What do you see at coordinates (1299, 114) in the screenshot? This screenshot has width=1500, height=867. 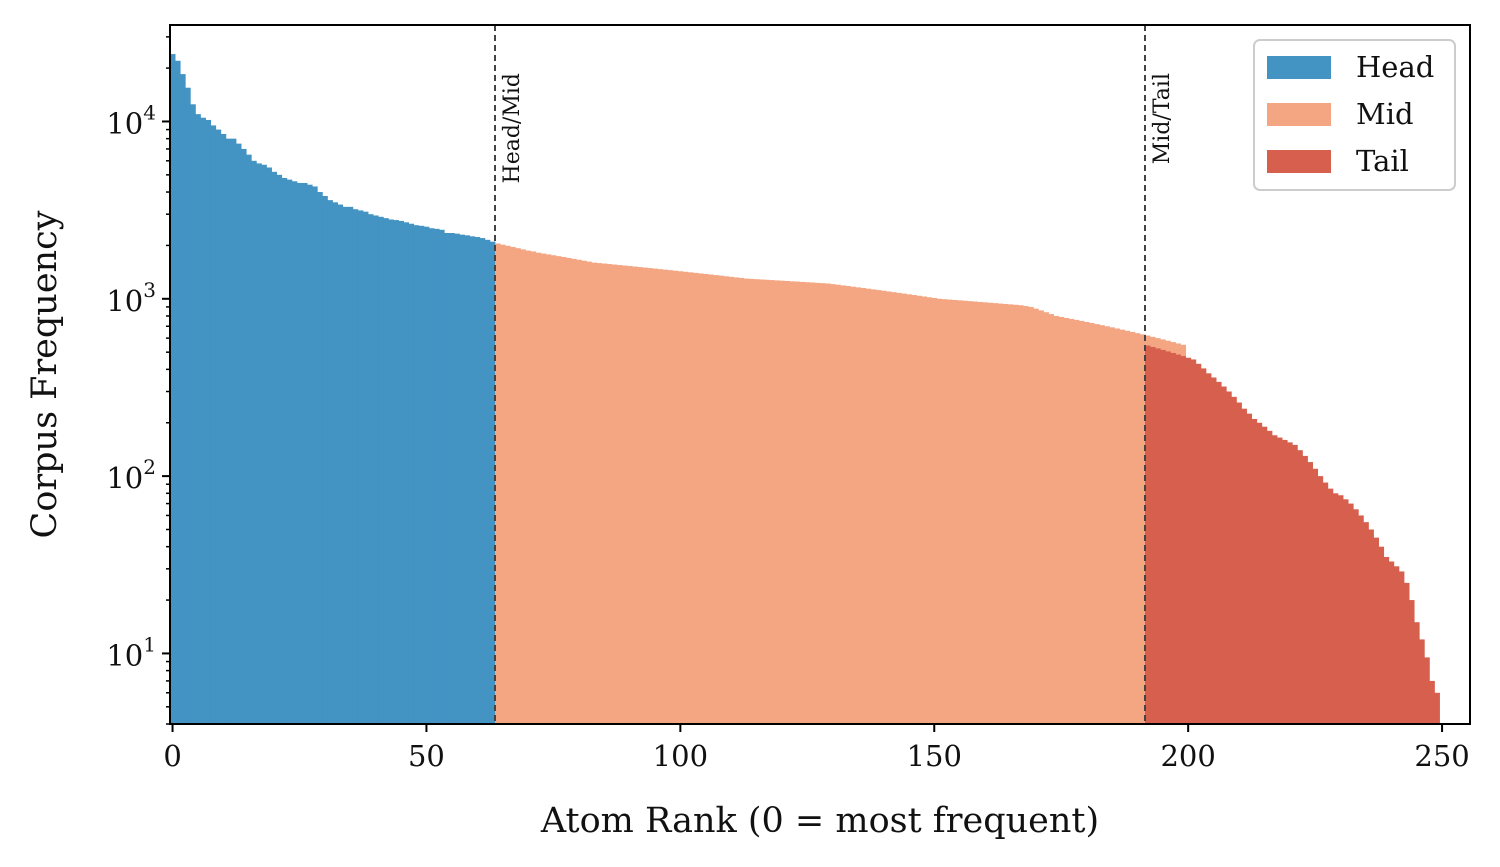 I see `legend-swatch-mid` at bounding box center [1299, 114].